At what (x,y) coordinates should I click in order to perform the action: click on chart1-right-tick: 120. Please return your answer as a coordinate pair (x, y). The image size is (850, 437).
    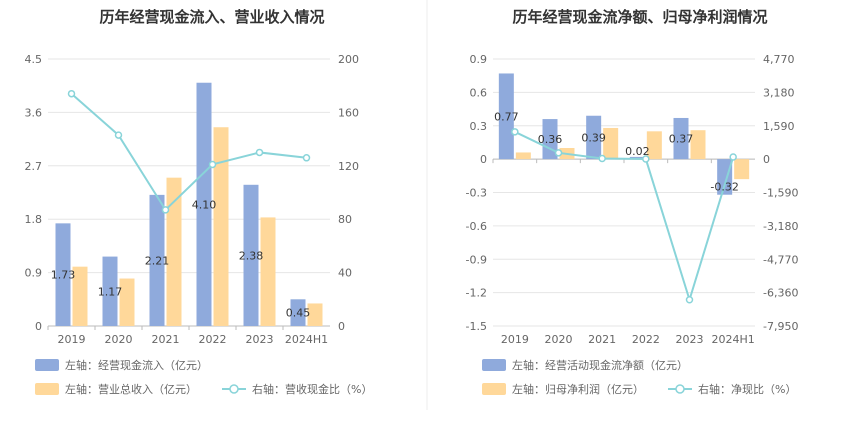
    Looking at the image, I should click on (348, 166).